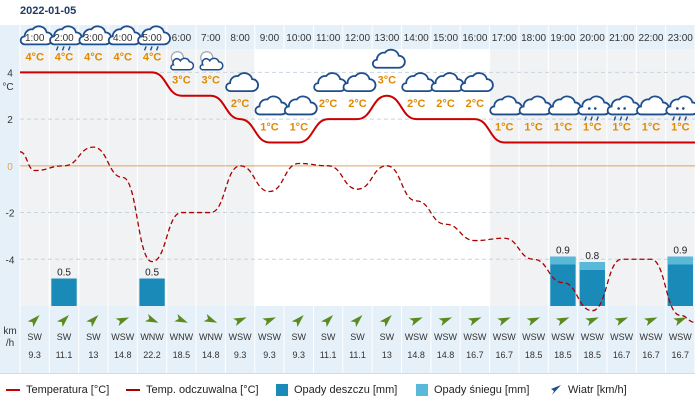 The height and width of the screenshot is (409, 695). I want to click on hour-label: 11:00, so click(328, 38).